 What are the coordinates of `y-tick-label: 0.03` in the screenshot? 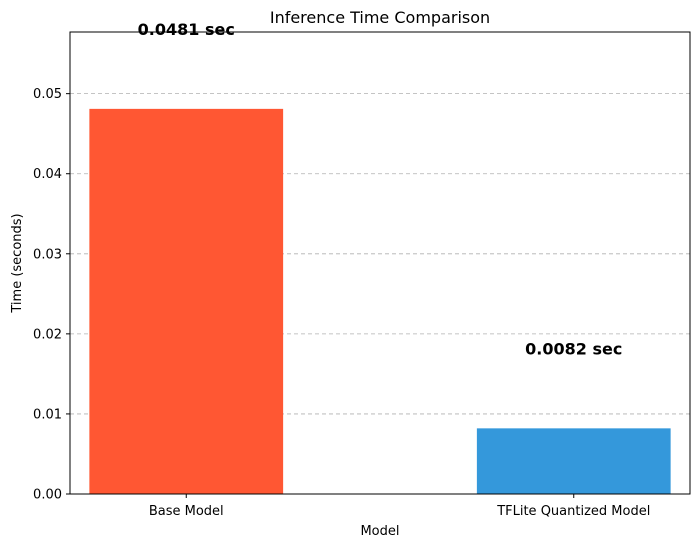 It's located at (47, 254).